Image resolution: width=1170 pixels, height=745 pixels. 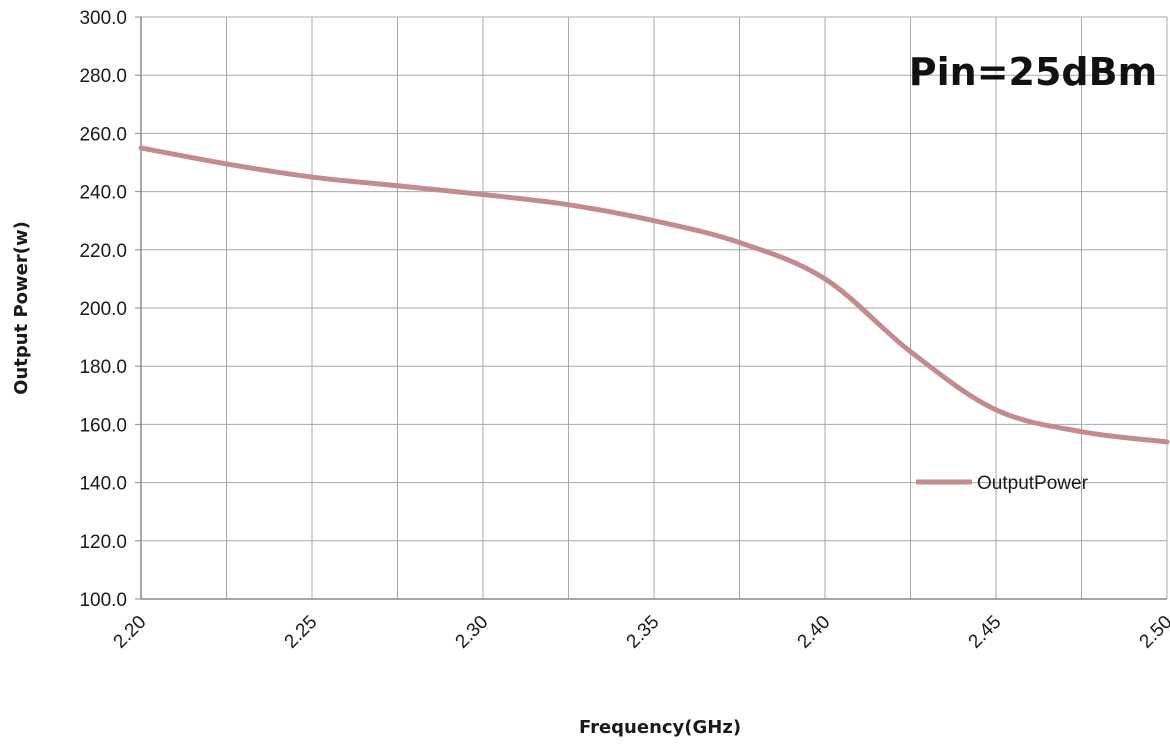 What do you see at coordinates (814, 632) in the screenshot?
I see `x-tick-label: 2.40` at bounding box center [814, 632].